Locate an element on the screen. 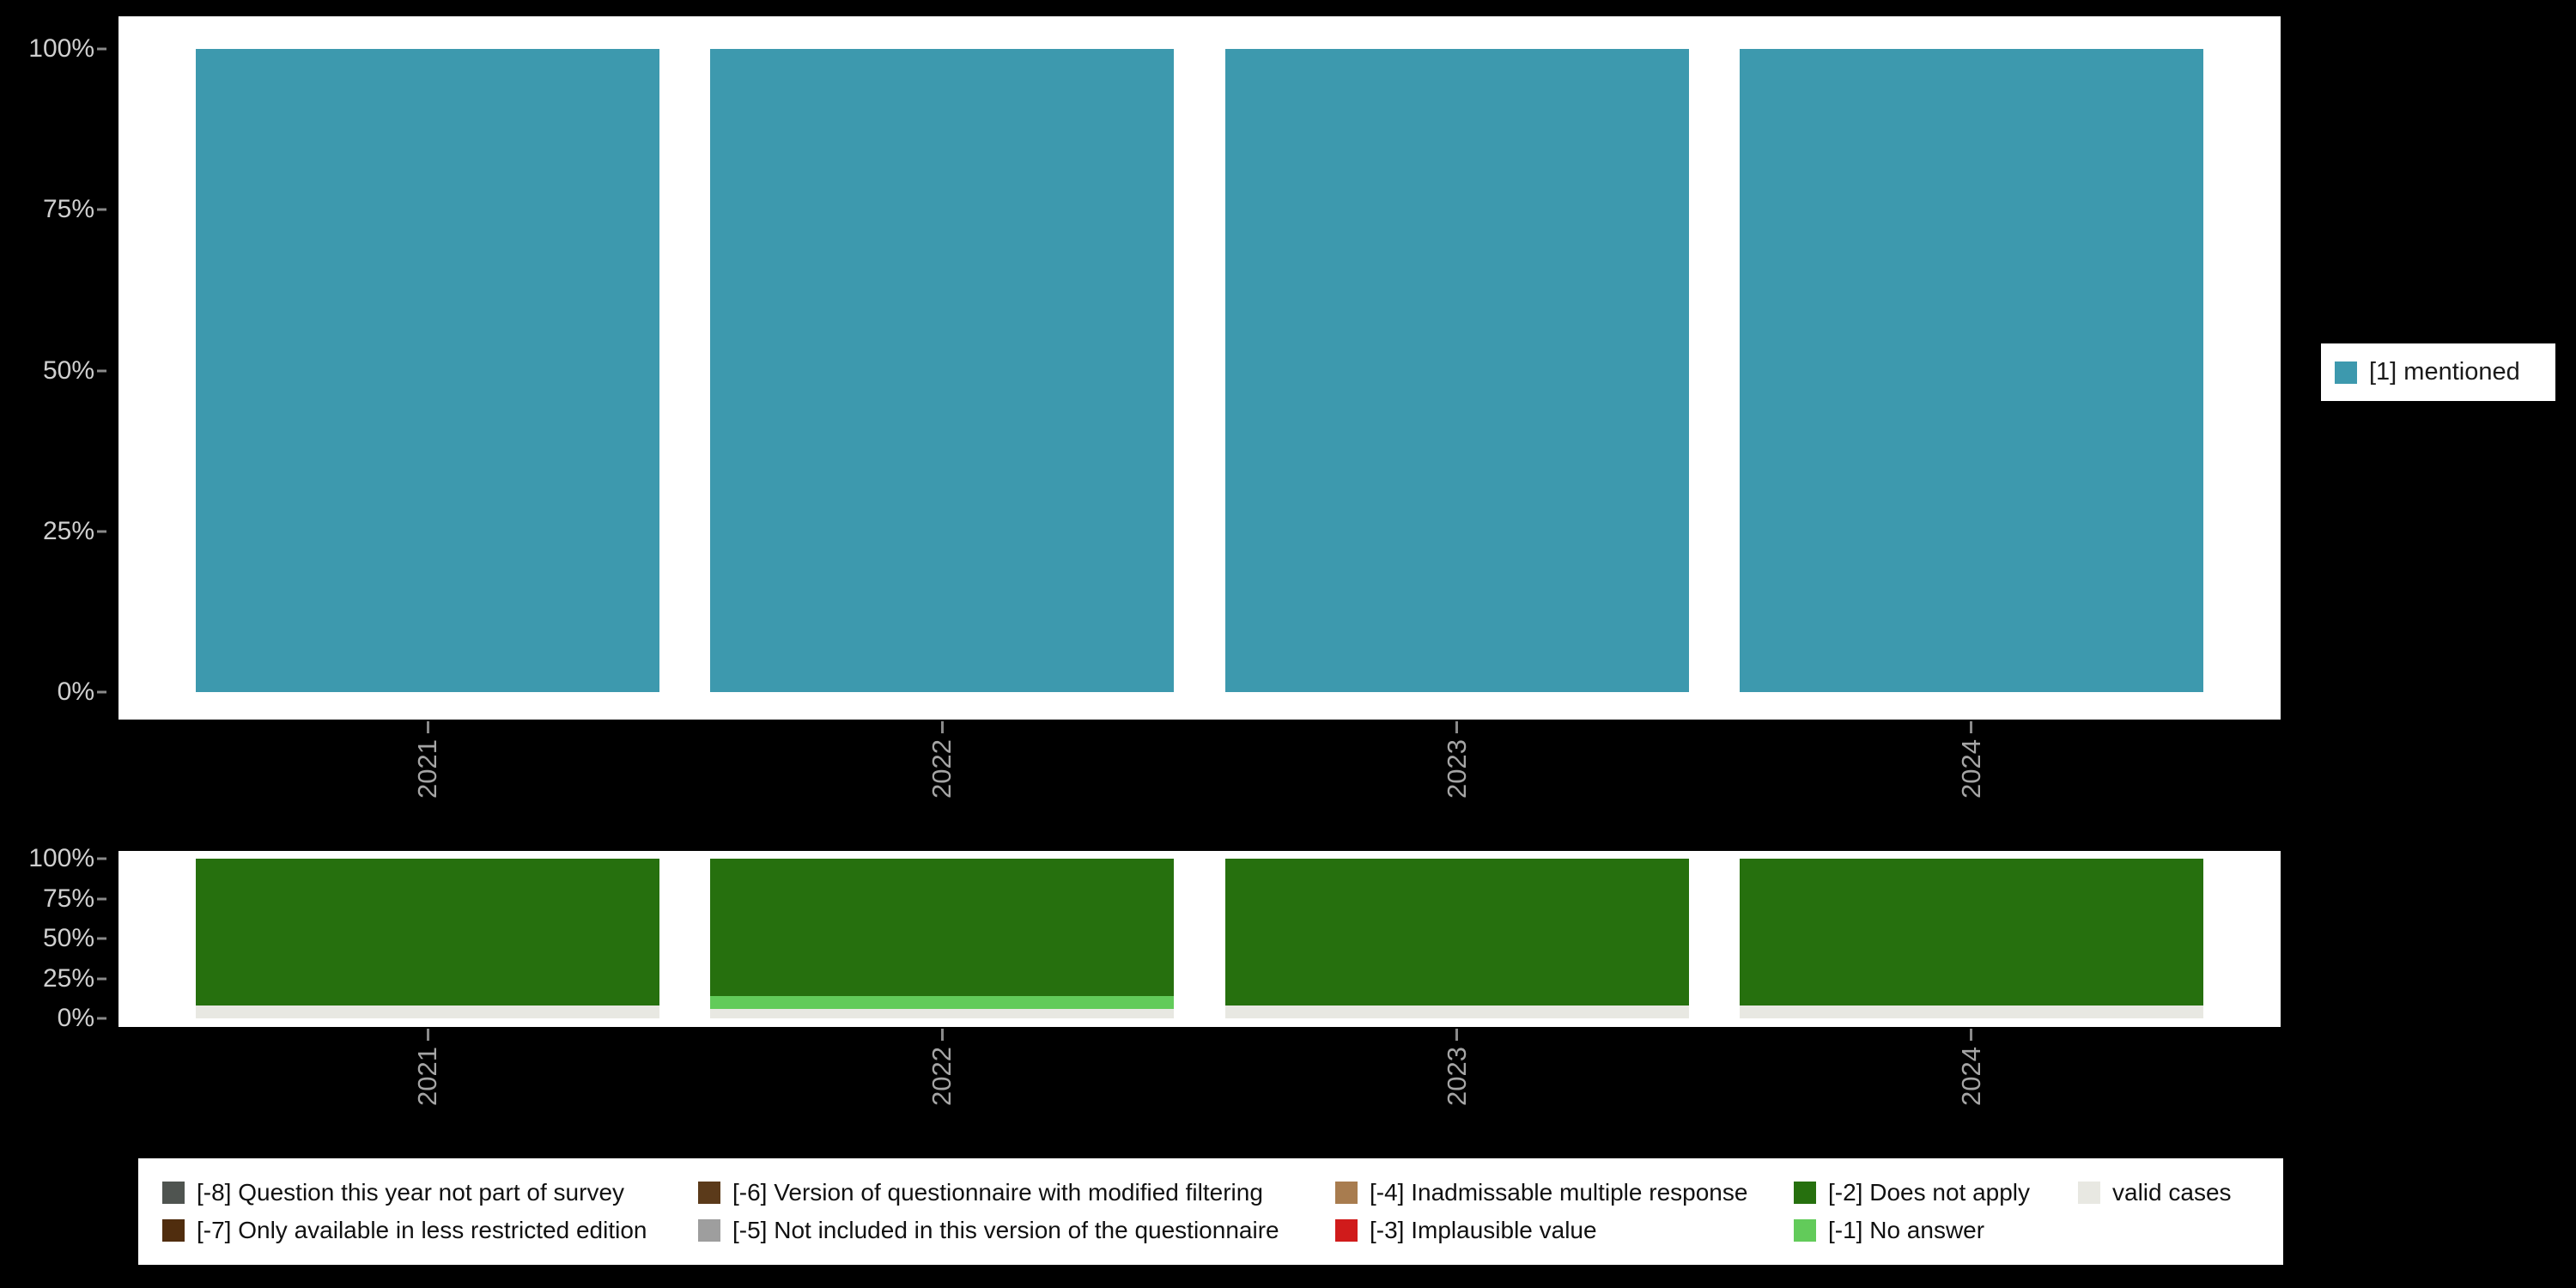 The image size is (2576, 1288). bottom-chart-y-axis: 0% 25% 50% 75% 100% is located at coordinates (54, 938).